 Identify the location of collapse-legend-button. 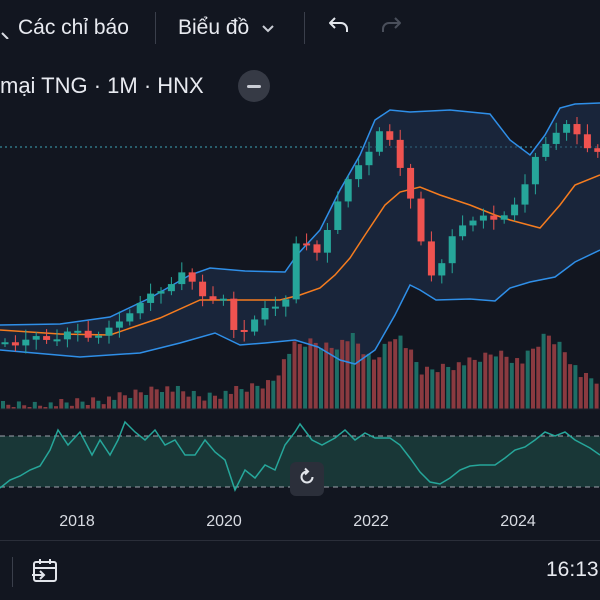
(254, 86).